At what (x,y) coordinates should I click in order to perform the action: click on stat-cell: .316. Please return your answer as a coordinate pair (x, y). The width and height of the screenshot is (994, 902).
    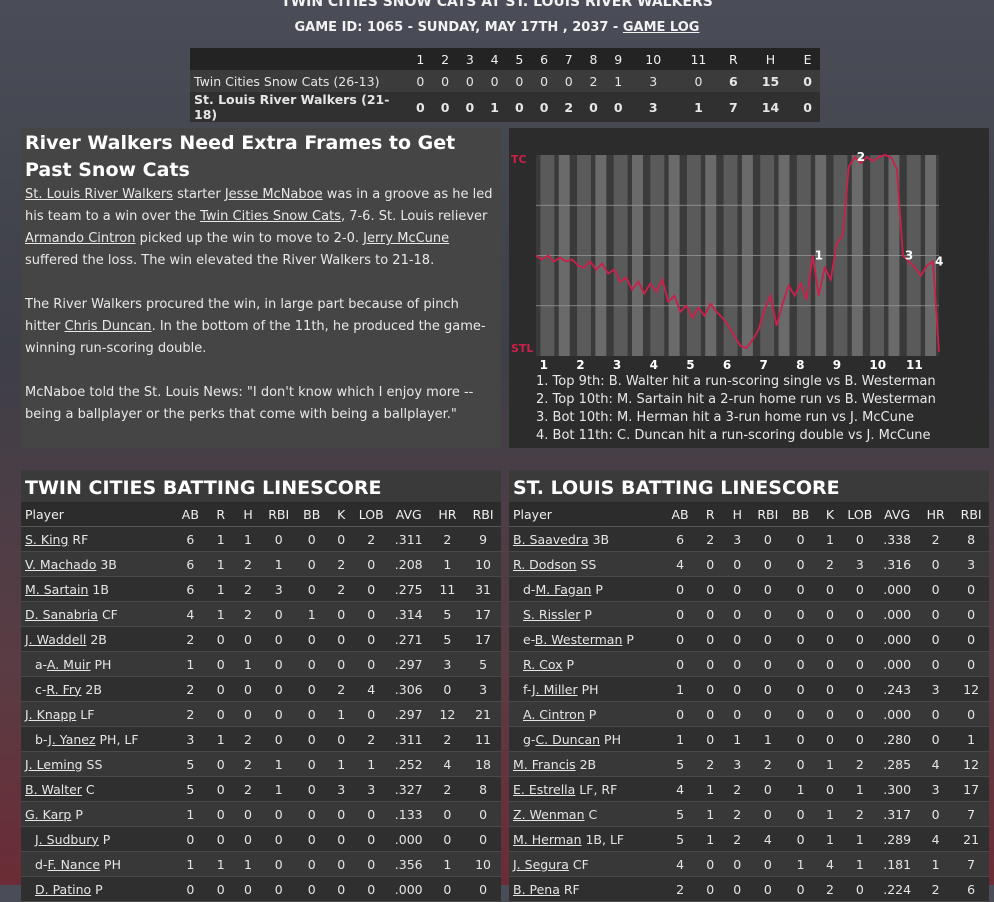
    Looking at the image, I should click on (897, 564).